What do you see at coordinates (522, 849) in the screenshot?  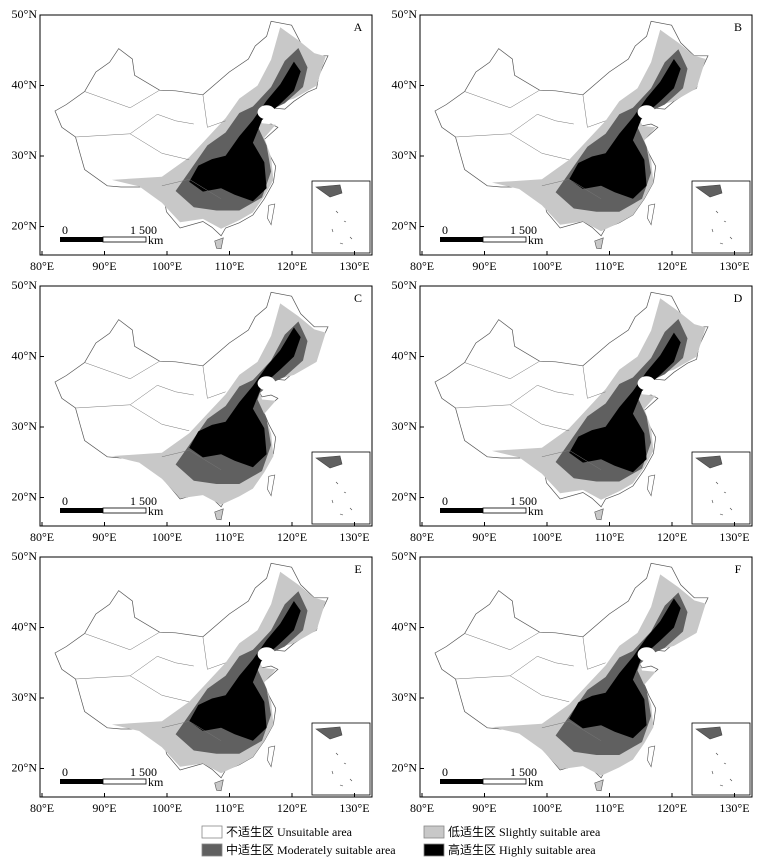 I see `legend-label: 高适生区 Highly suitable area` at bounding box center [522, 849].